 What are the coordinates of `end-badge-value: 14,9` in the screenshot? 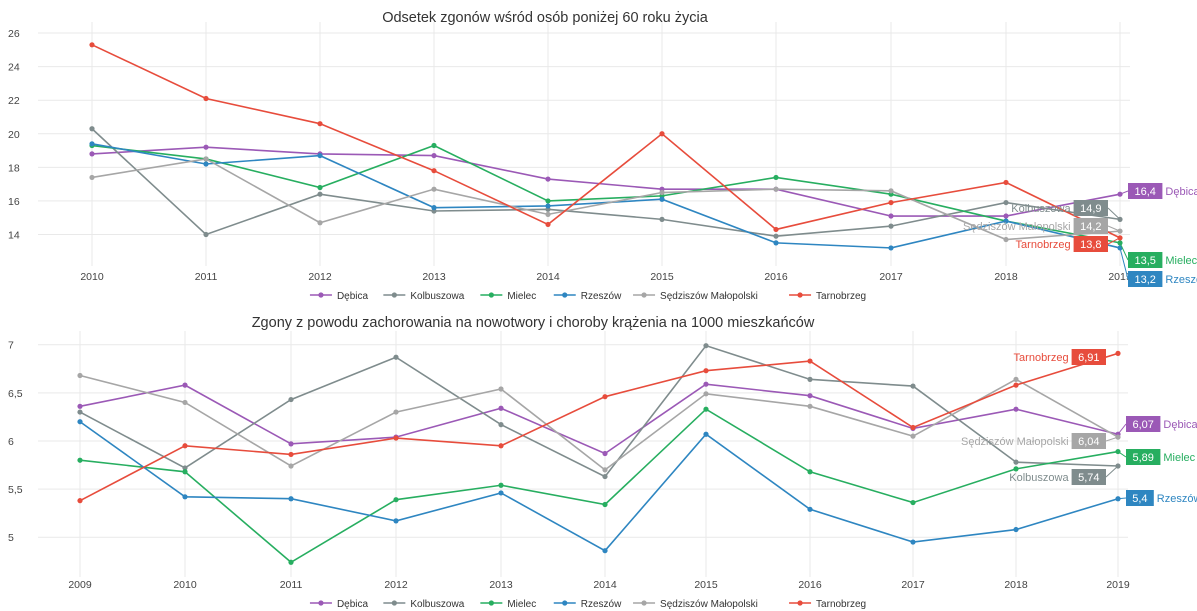 It's located at (1090, 209).